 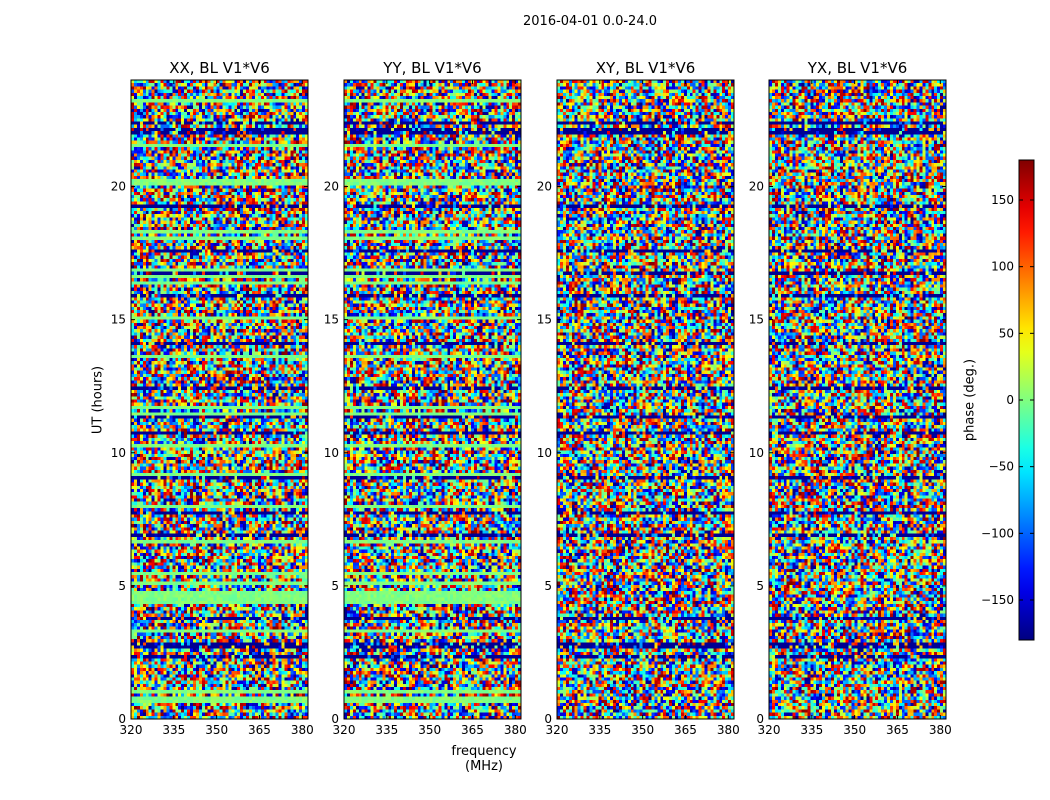 I want to click on panel-title-4: YX, BL V1*V6, so click(x=857, y=68).